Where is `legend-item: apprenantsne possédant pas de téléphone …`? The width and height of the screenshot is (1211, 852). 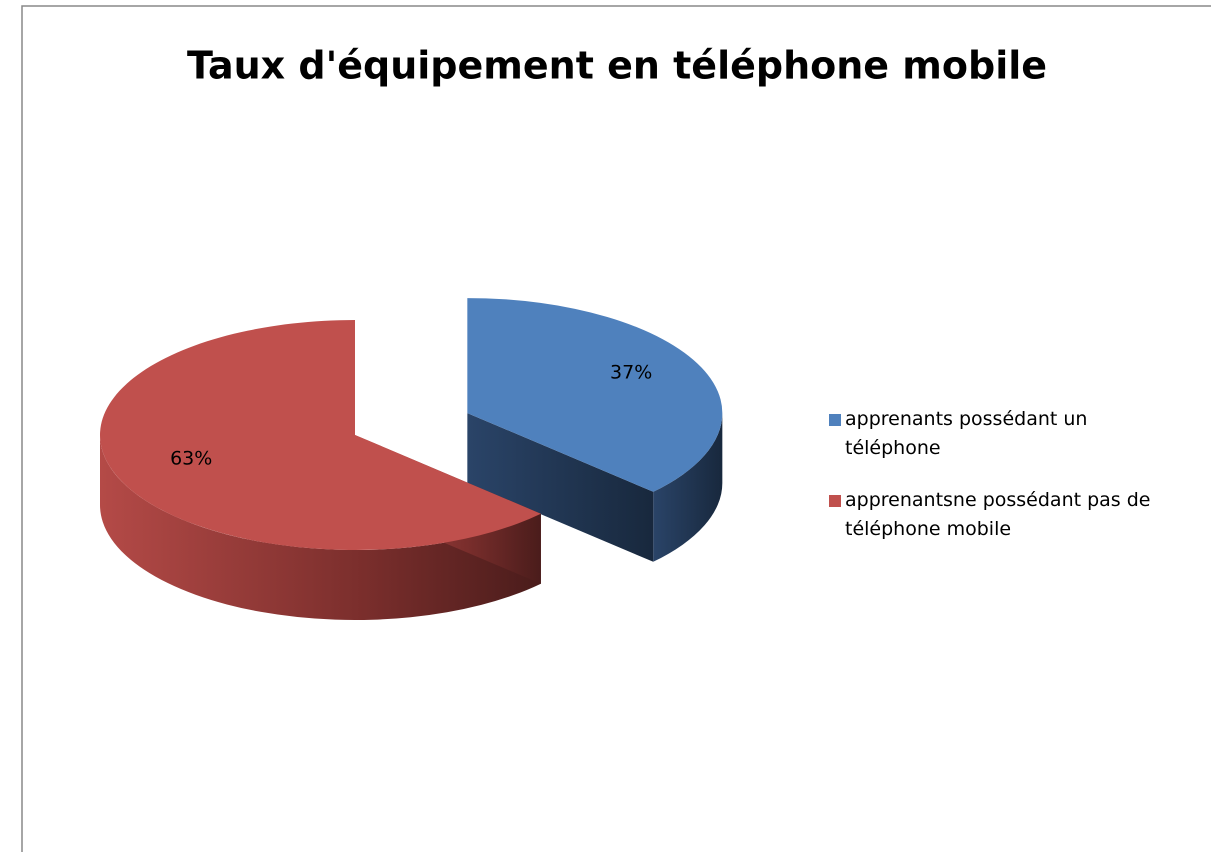
legend-item: apprenantsne possédant pas de téléphone … is located at coordinates (994, 515).